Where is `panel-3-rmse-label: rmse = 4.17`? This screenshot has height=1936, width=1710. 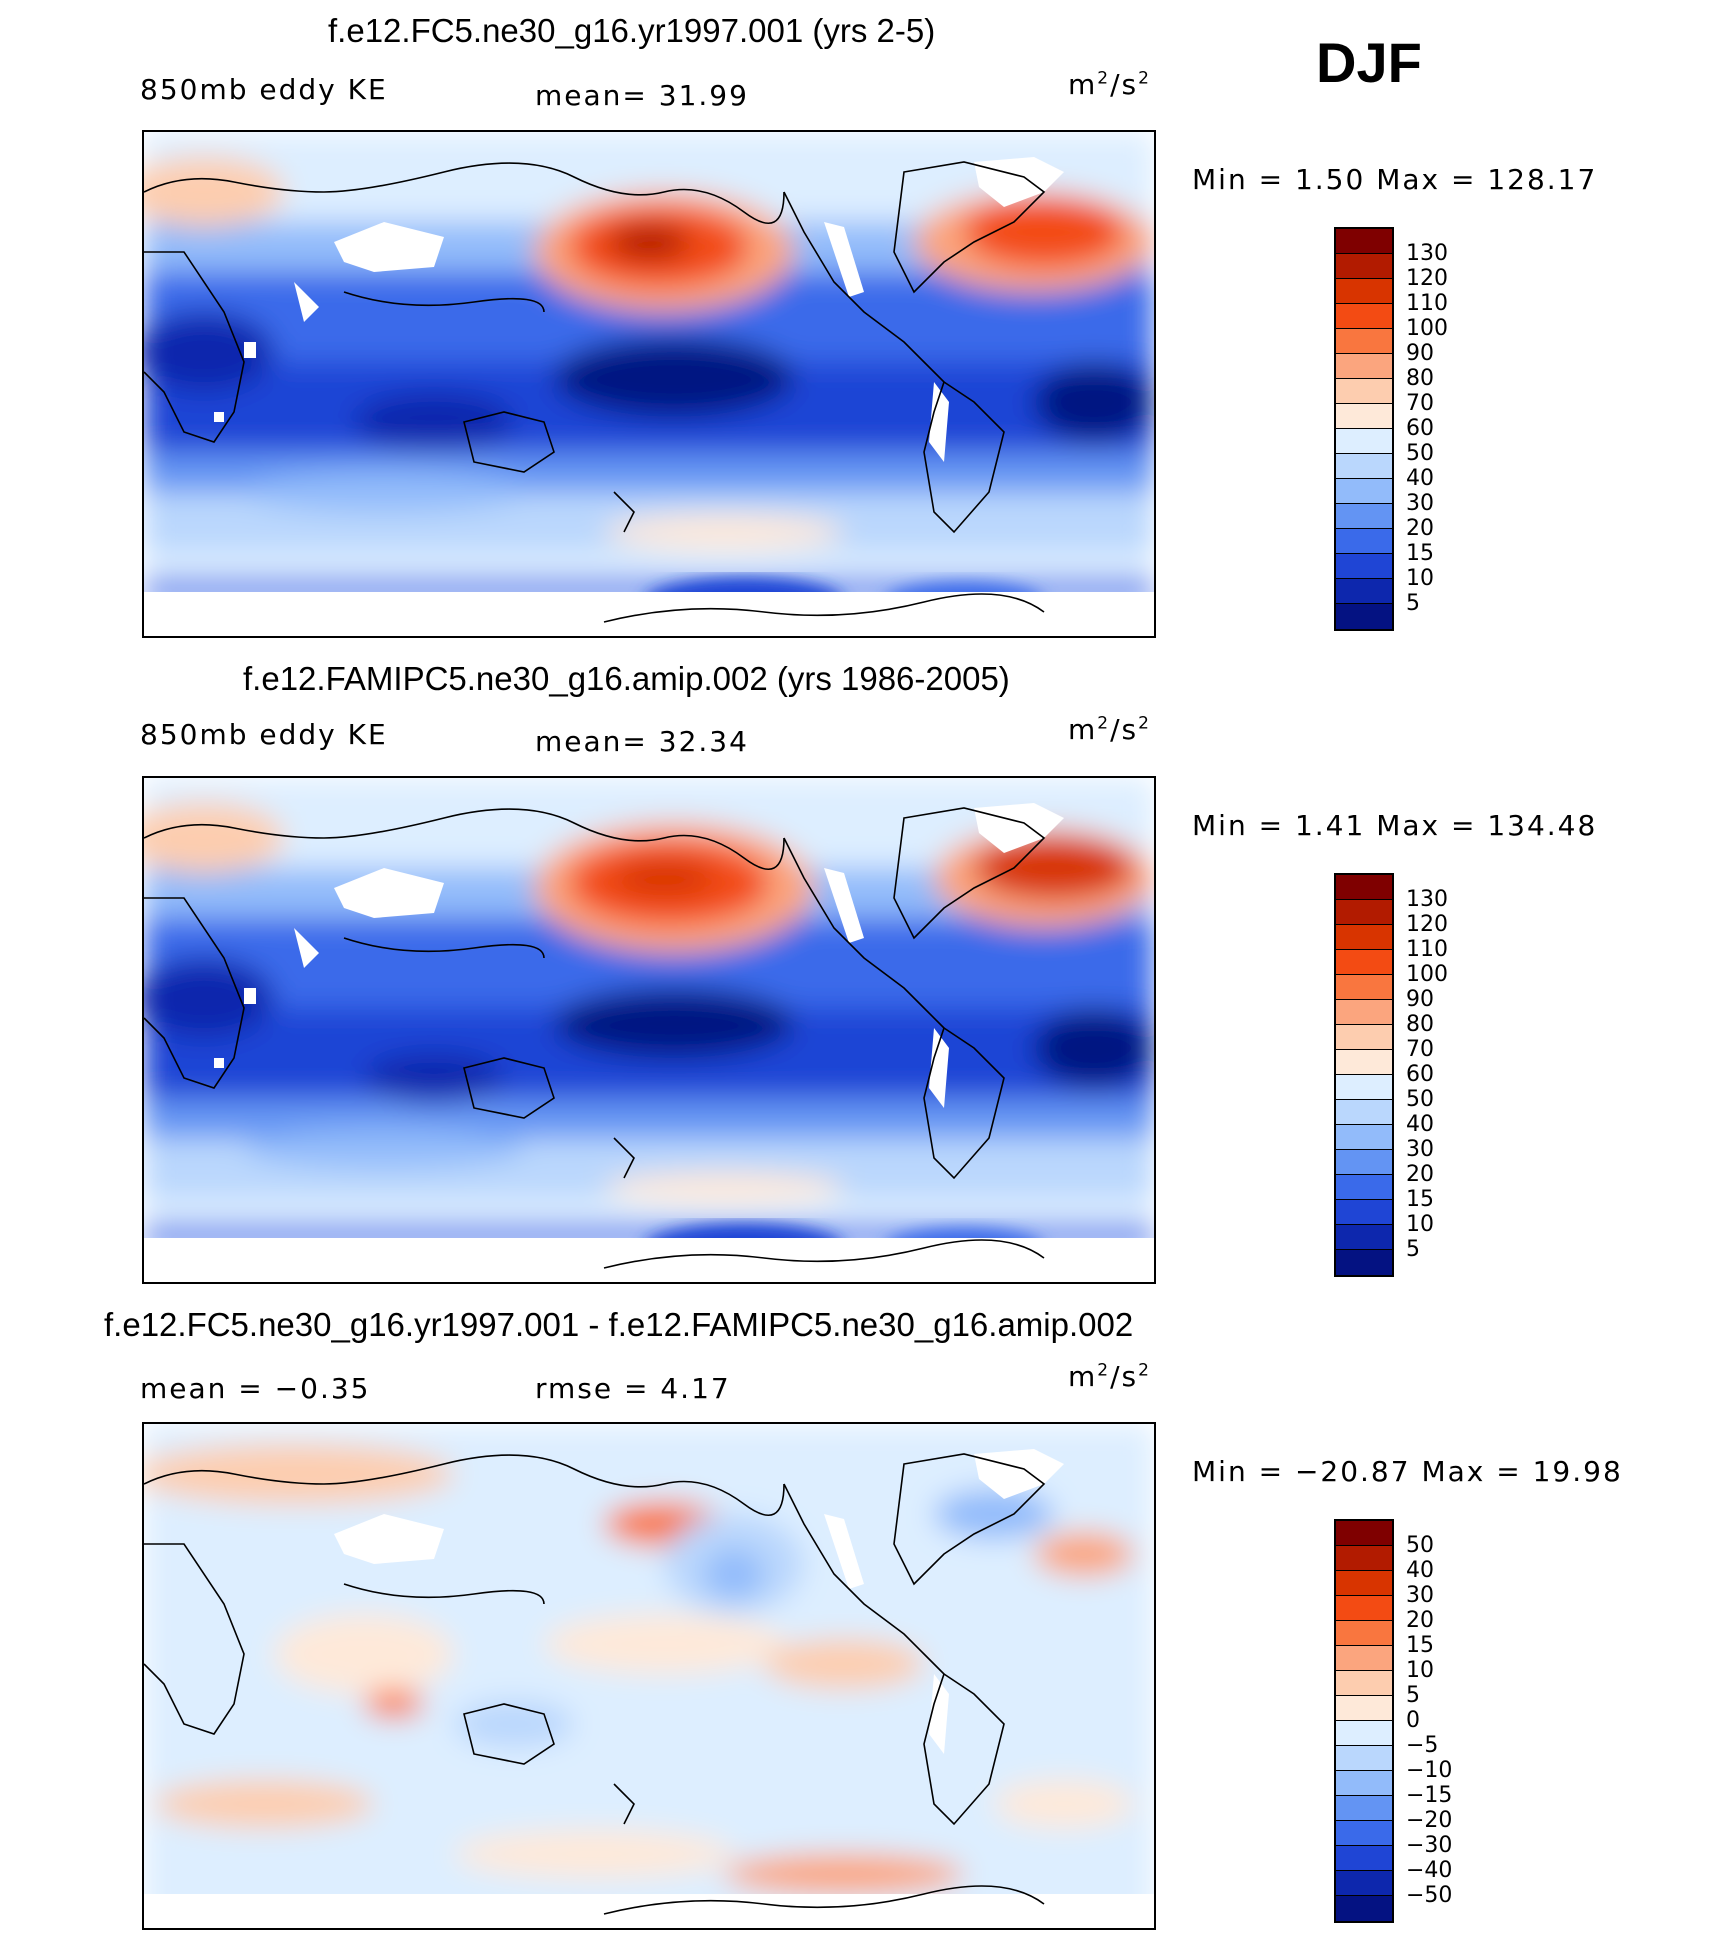
panel-3-rmse-label: rmse = 4.17 is located at coordinates (633, 1388).